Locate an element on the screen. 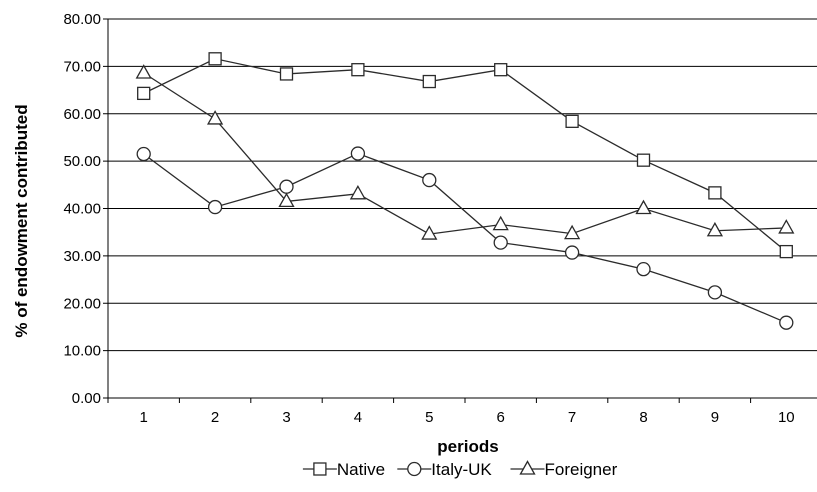 The image size is (817, 492). y-tick-label: 30.00 is located at coordinates (82, 256).